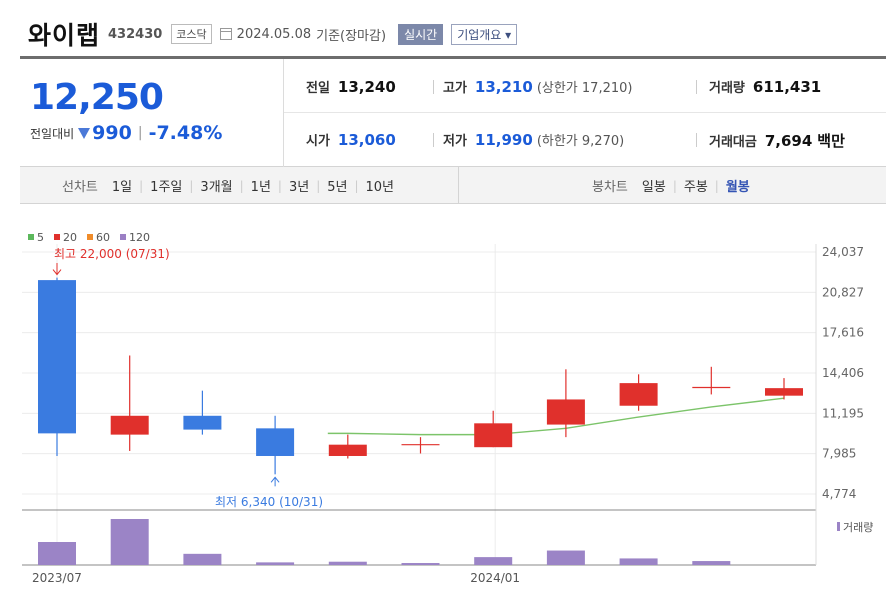 Image resolution: width=886 pixels, height=601 pixels. Describe the element at coordinates (843, 292) in the screenshot. I see `y-tick-label: 20,827` at that location.